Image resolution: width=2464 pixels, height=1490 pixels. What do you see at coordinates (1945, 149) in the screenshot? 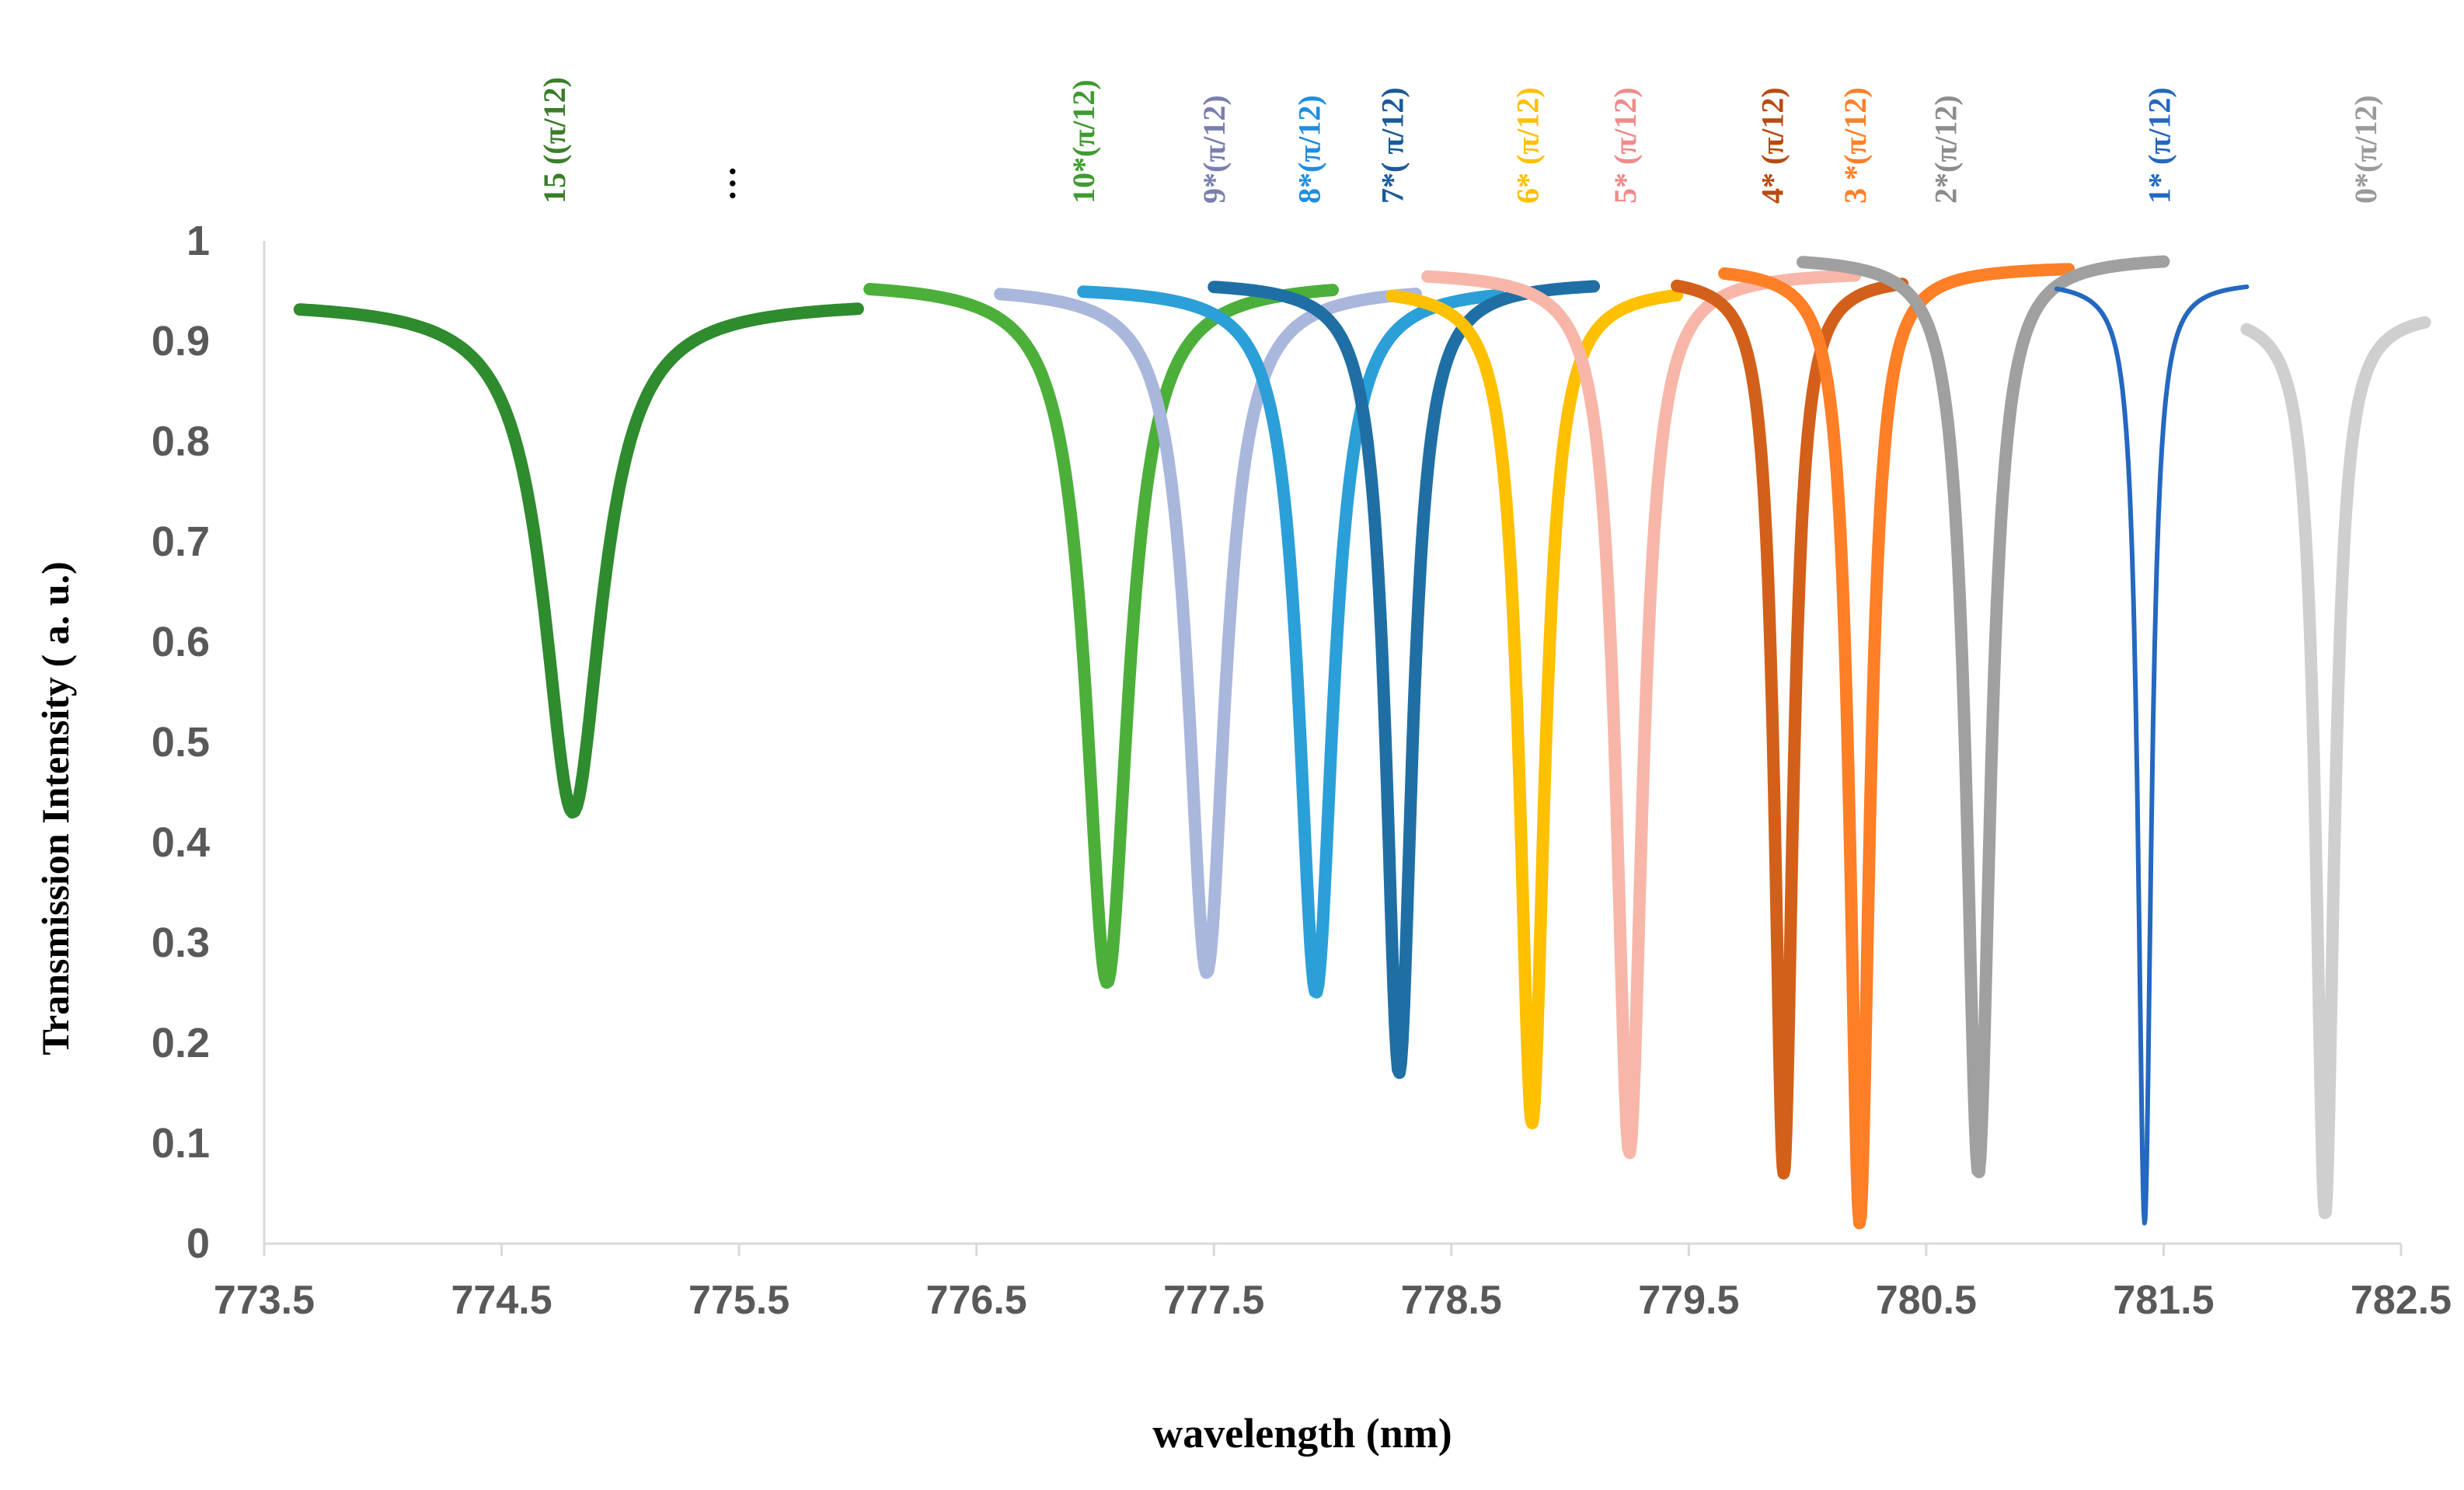
I see `series-label-9: 2*(π/12)` at bounding box center [1945, 149].